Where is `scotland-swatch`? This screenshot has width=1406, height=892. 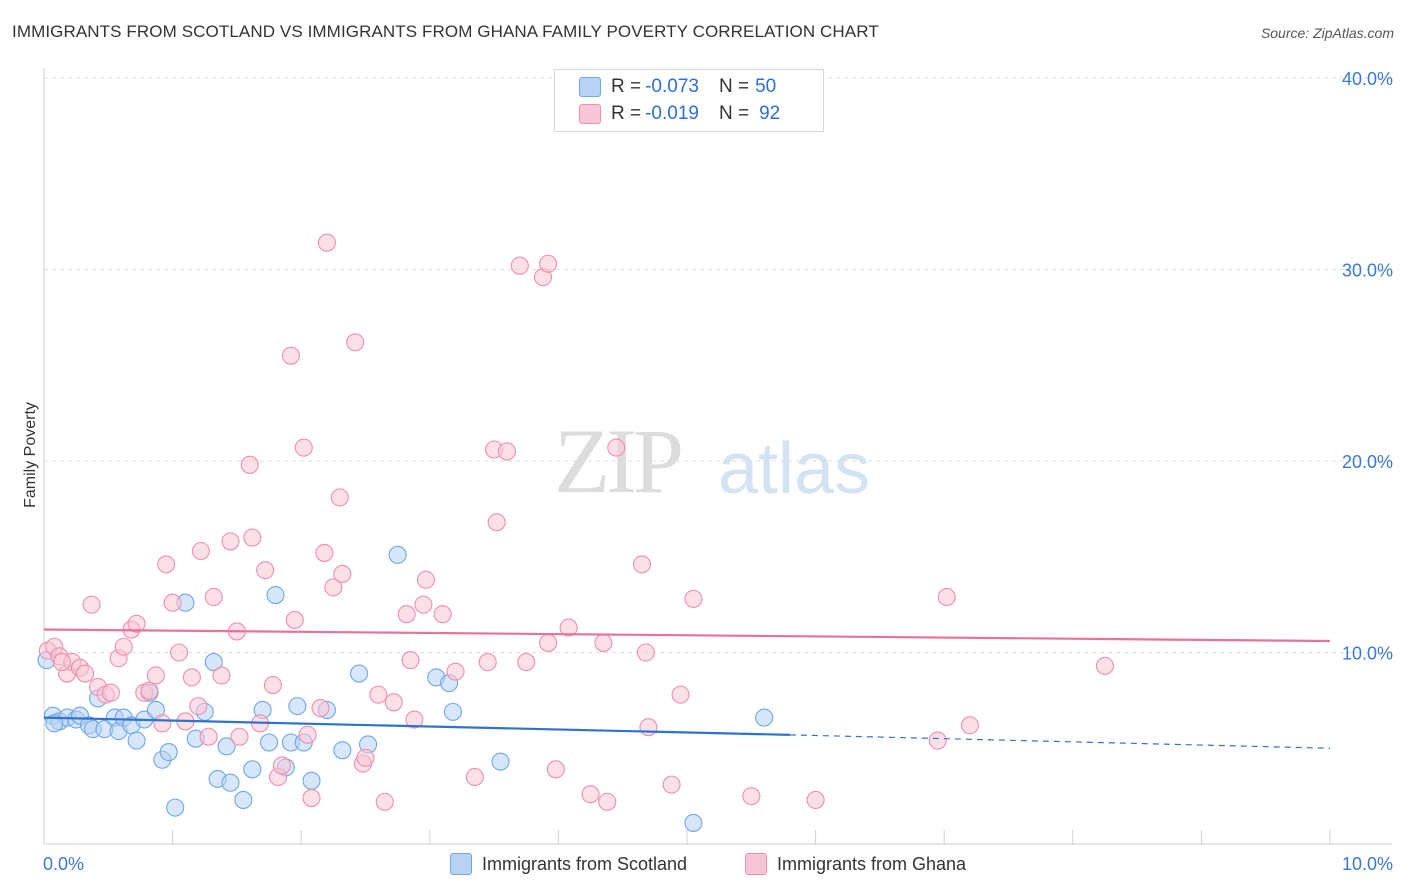 scotland-swatch is located at coordinates (590, 87).